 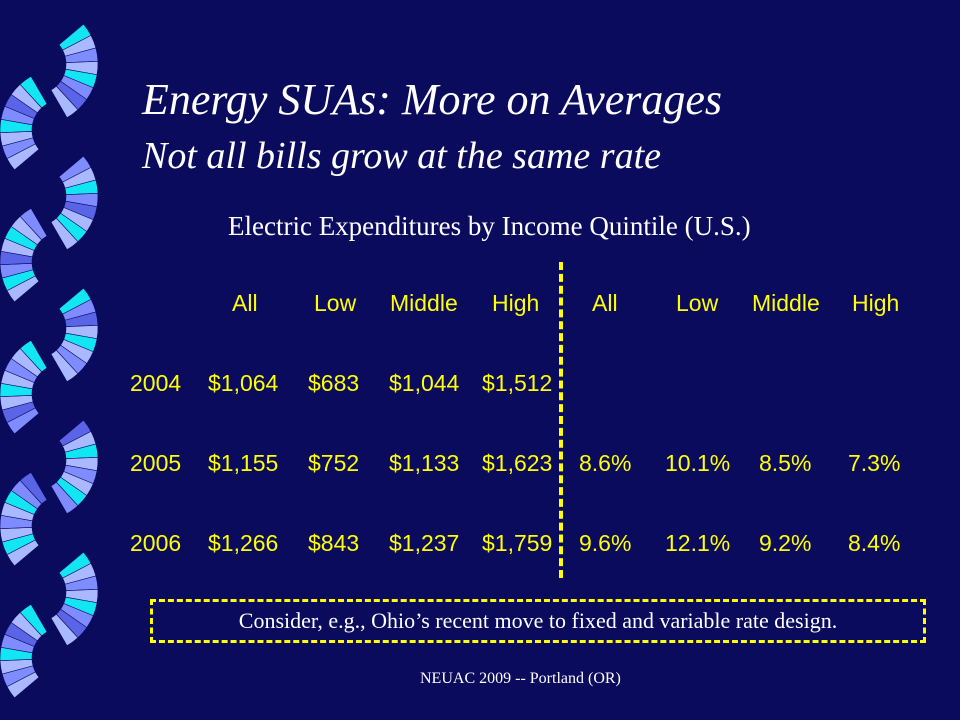 What do you see at coordinates (517, 463) in the screenshot?
I see `table-cell-high: $1,623` at bounding box center [517, 463].